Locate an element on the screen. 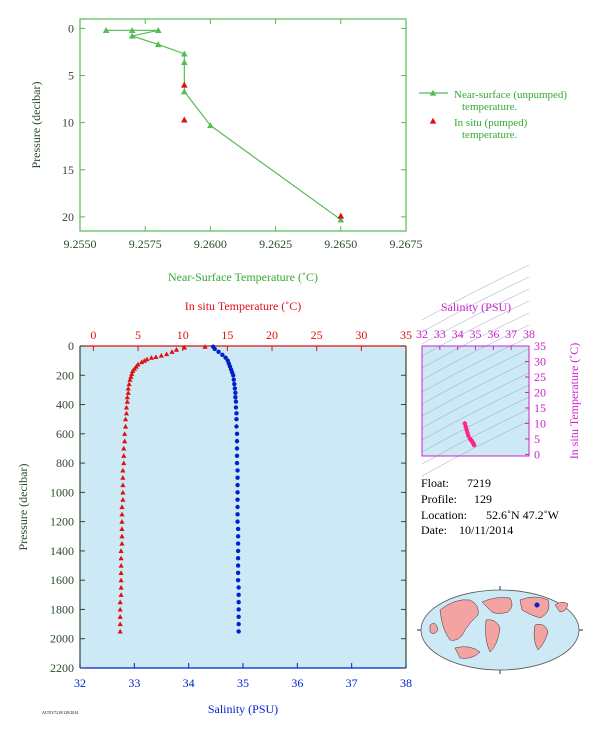  ts-plot-frame is located at coordinates (475, 401).